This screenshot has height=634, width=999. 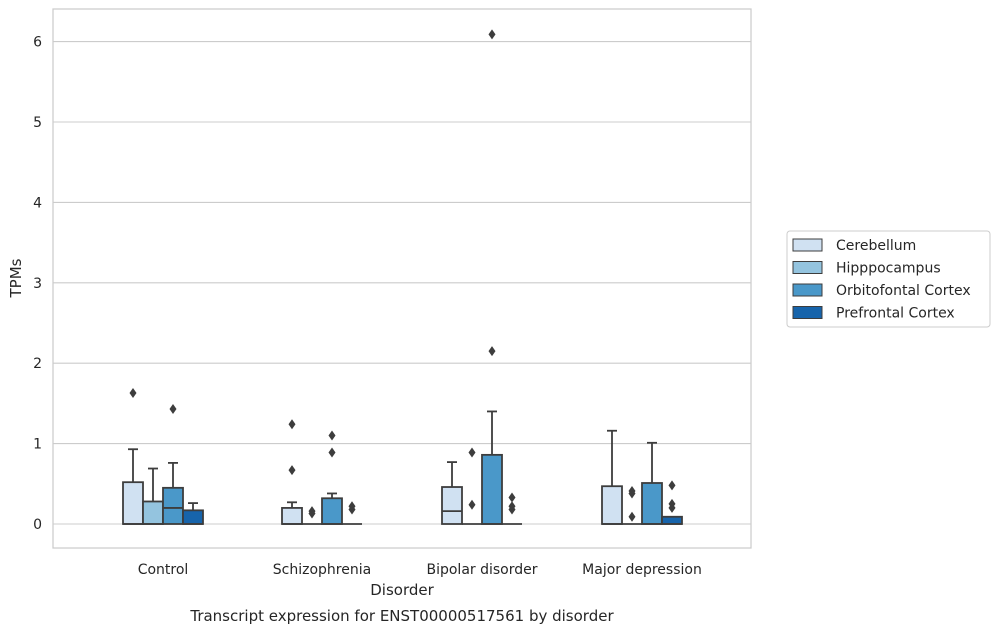 I want to click on legend-label: Prefrontal Cortex, so click(x=895, y=314).